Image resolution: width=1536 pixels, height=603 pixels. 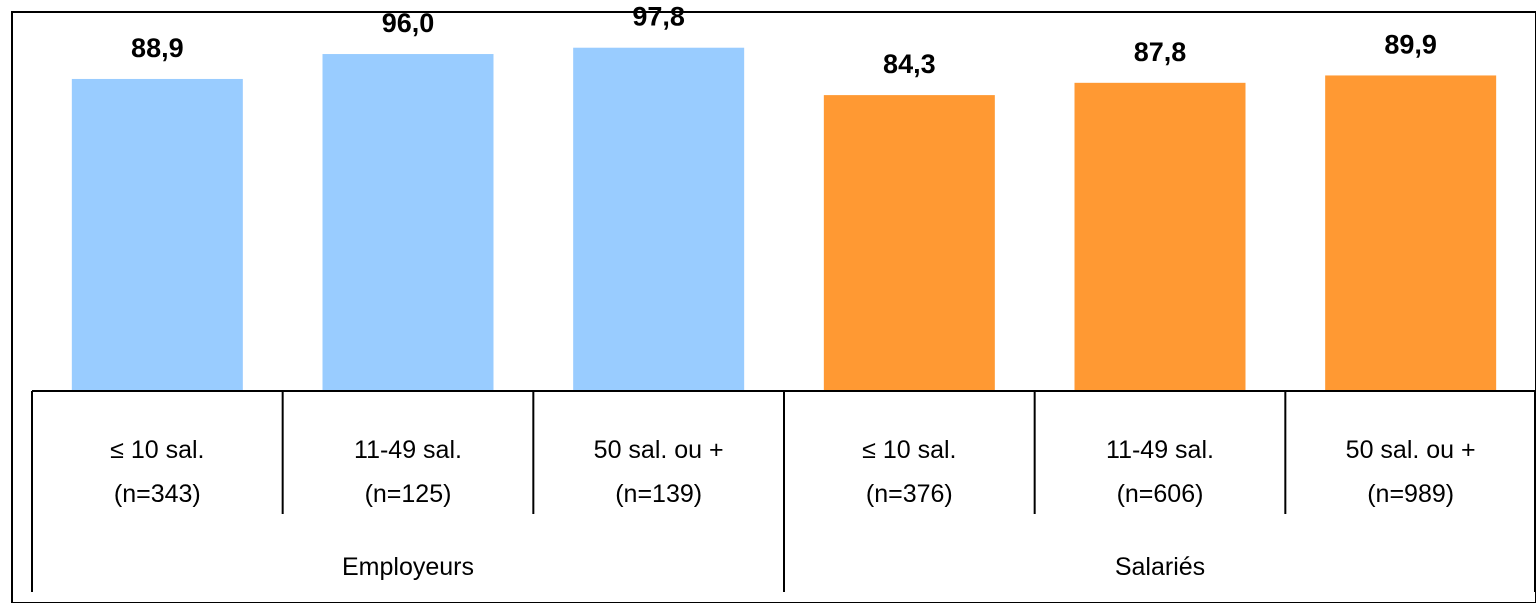 What do you see at coordinates (1160, 494) in the screenshot?
I see `category-sample-label-5: (n=606)` at bounding box center [1160, 494].